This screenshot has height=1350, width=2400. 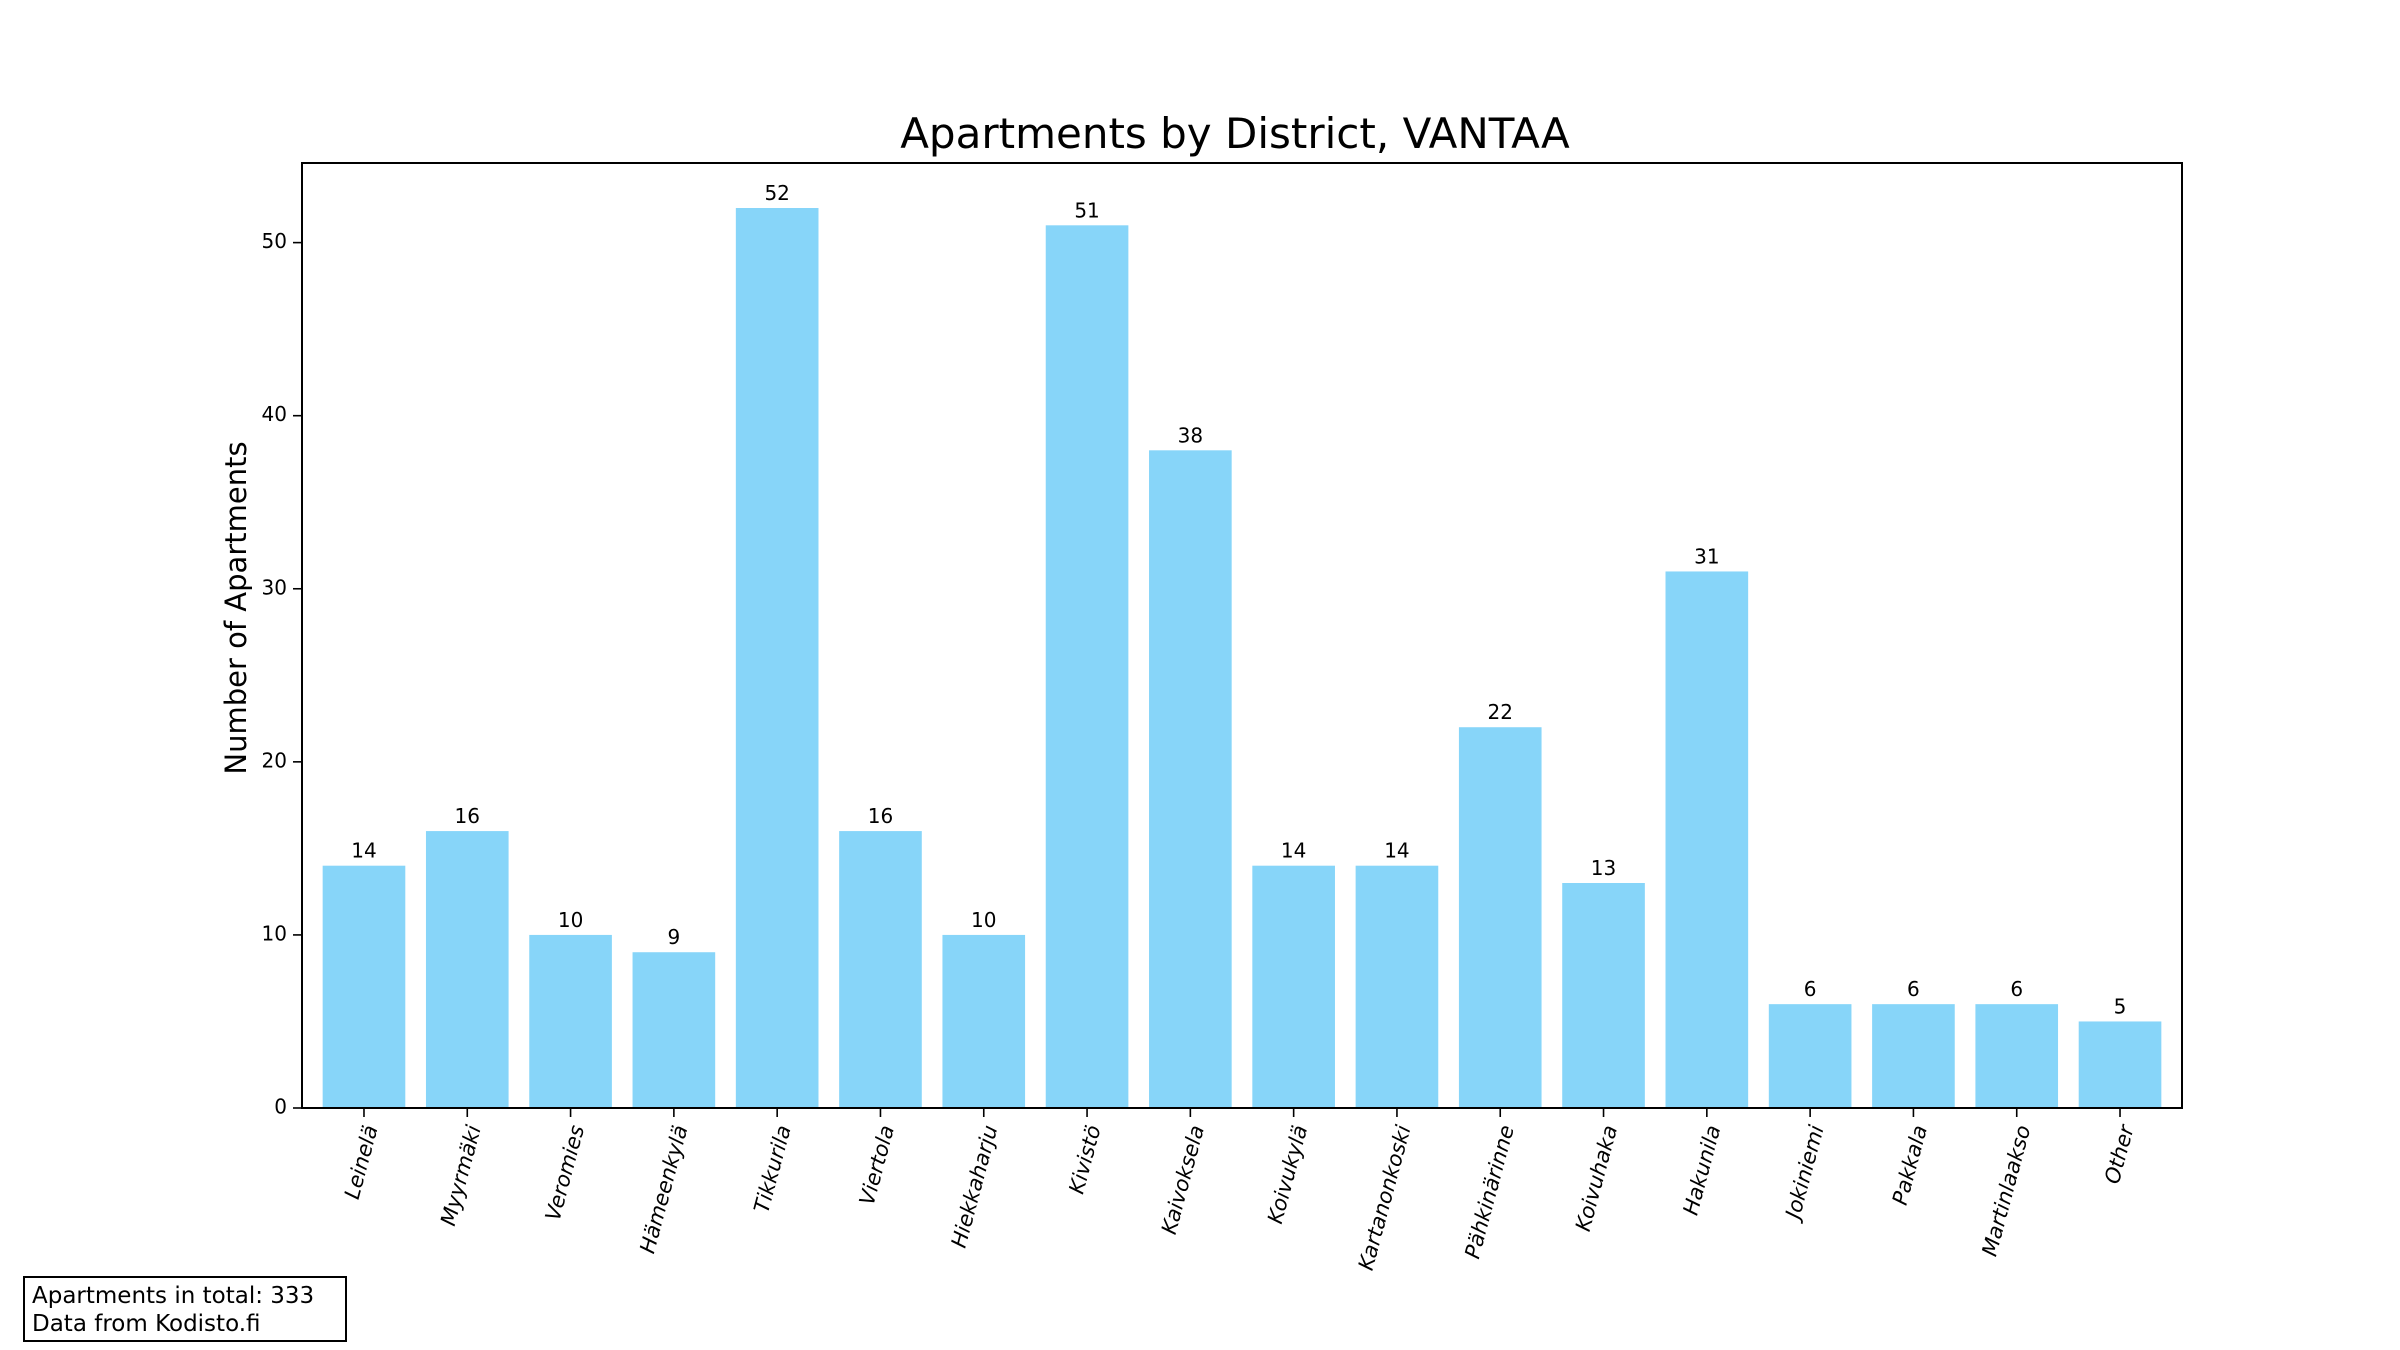 What do you see at coordinates (236, 607) in the screenshot?
I see `y-axis-label: Number of Apartments` at bounding box center [236, 607].